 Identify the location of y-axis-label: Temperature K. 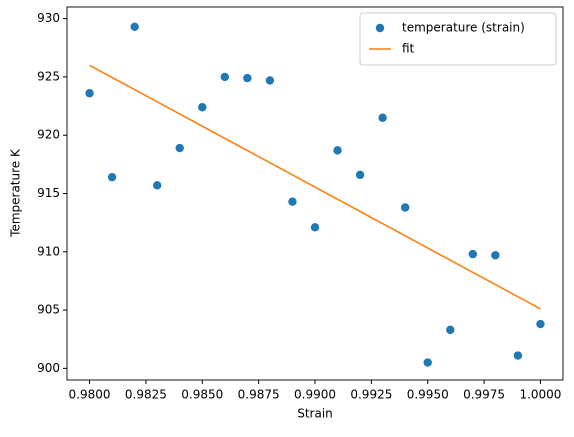
(16, 193).